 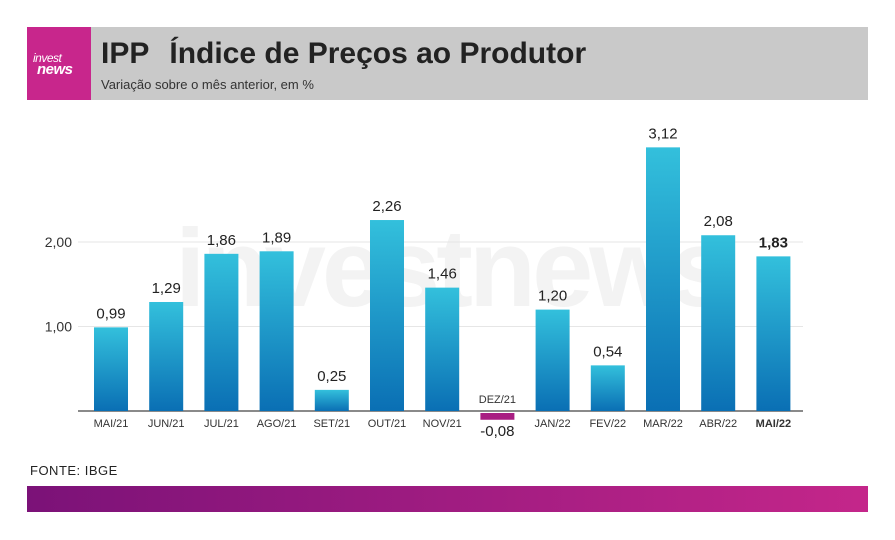 What do you see at coordinates (553, 424) in the screenshot?
I see `x-tick-label: JAN/22` at bounding box center [553, 424].